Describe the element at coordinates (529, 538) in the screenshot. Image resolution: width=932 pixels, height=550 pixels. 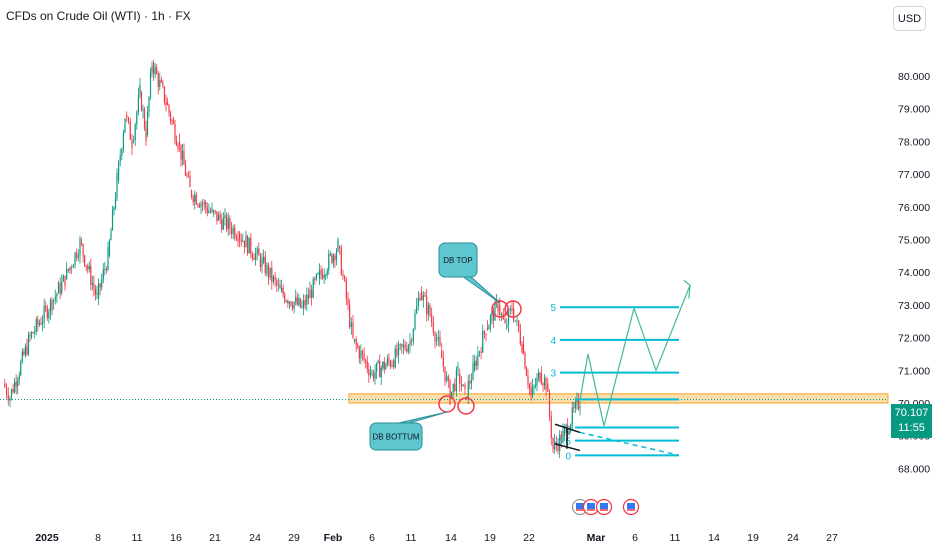
I see `x-tick-label: 22` at that location.